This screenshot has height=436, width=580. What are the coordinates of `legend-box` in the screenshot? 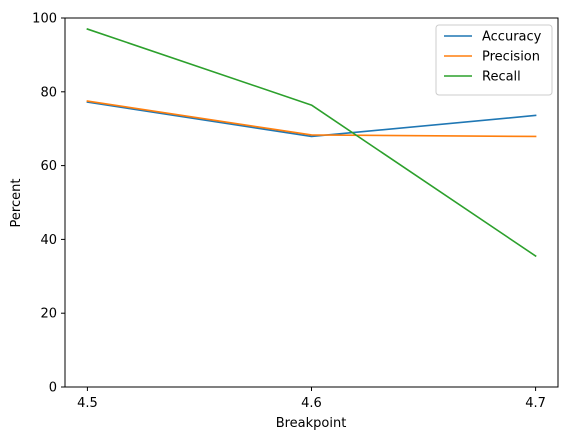 It's located at (494, 60).